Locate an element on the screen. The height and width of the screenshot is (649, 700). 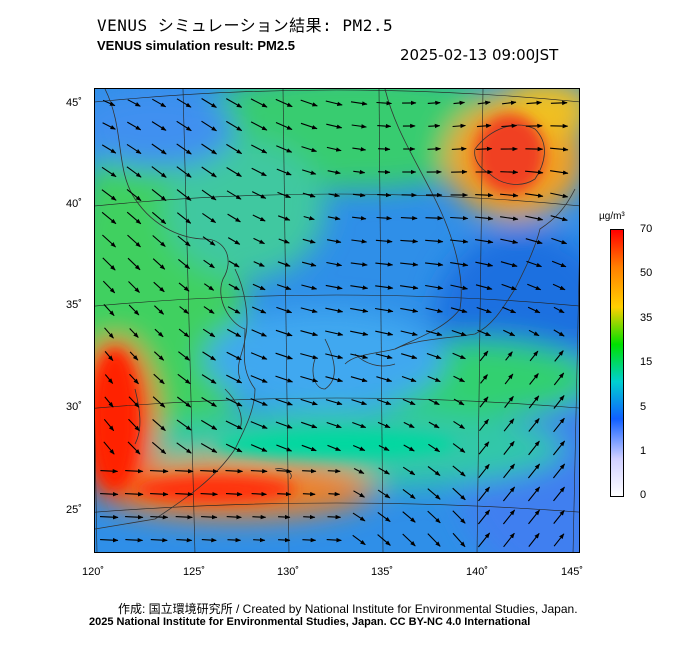
colorbar-tick-15: 15 is located at coordinates (646, 362).